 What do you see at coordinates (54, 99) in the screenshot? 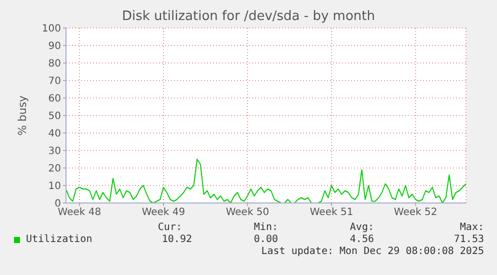
I see `y-tick-label: 60` at bounding box center [54, 99].